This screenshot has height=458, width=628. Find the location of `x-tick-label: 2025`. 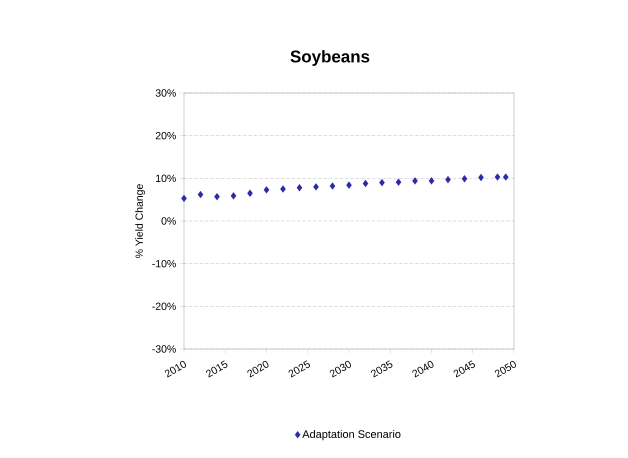

x-tick-label: 2025 is located at coordinates (299, 369).